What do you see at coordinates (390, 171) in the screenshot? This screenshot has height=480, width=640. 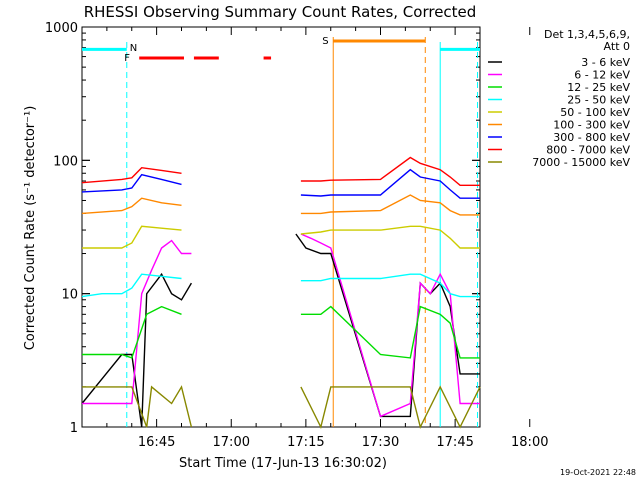 I see `series-line-8-after-gap` at bounding box center [390, 171].